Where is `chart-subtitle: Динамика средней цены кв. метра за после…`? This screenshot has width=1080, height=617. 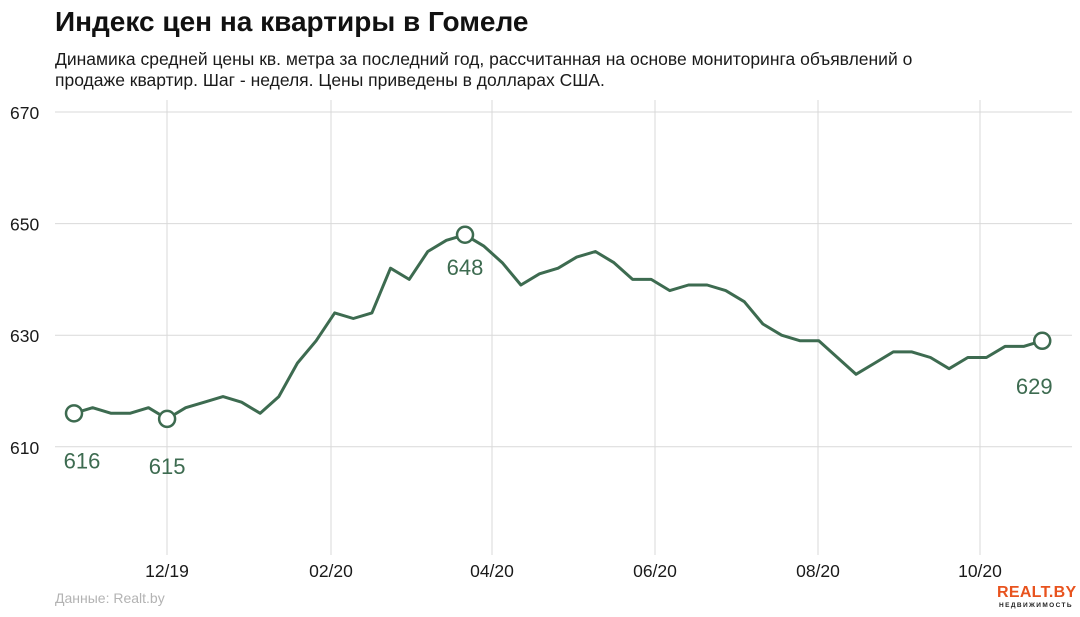 chart-subtitle: Динамика средней цены кв. метра за после… is located at coordinates (484, 69).